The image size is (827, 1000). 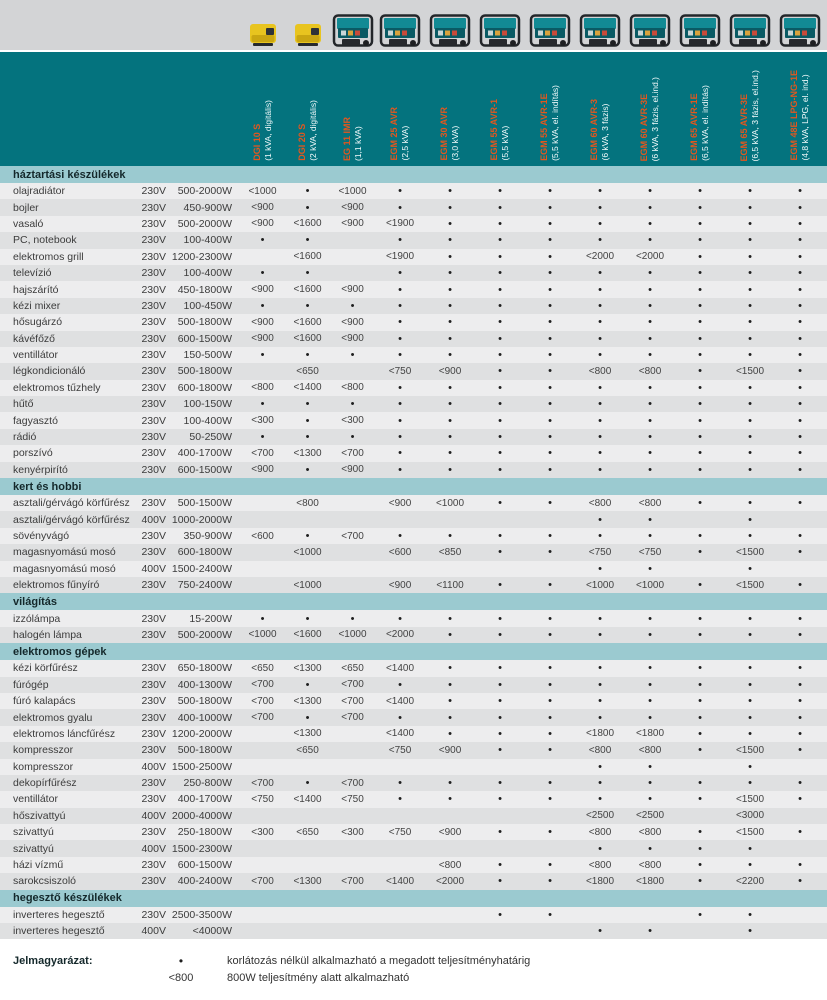 What do you see at coordinates (600, 257) in the screenshot?
I see `power-limit-cell: <2000` at bounding box center [600, 257].